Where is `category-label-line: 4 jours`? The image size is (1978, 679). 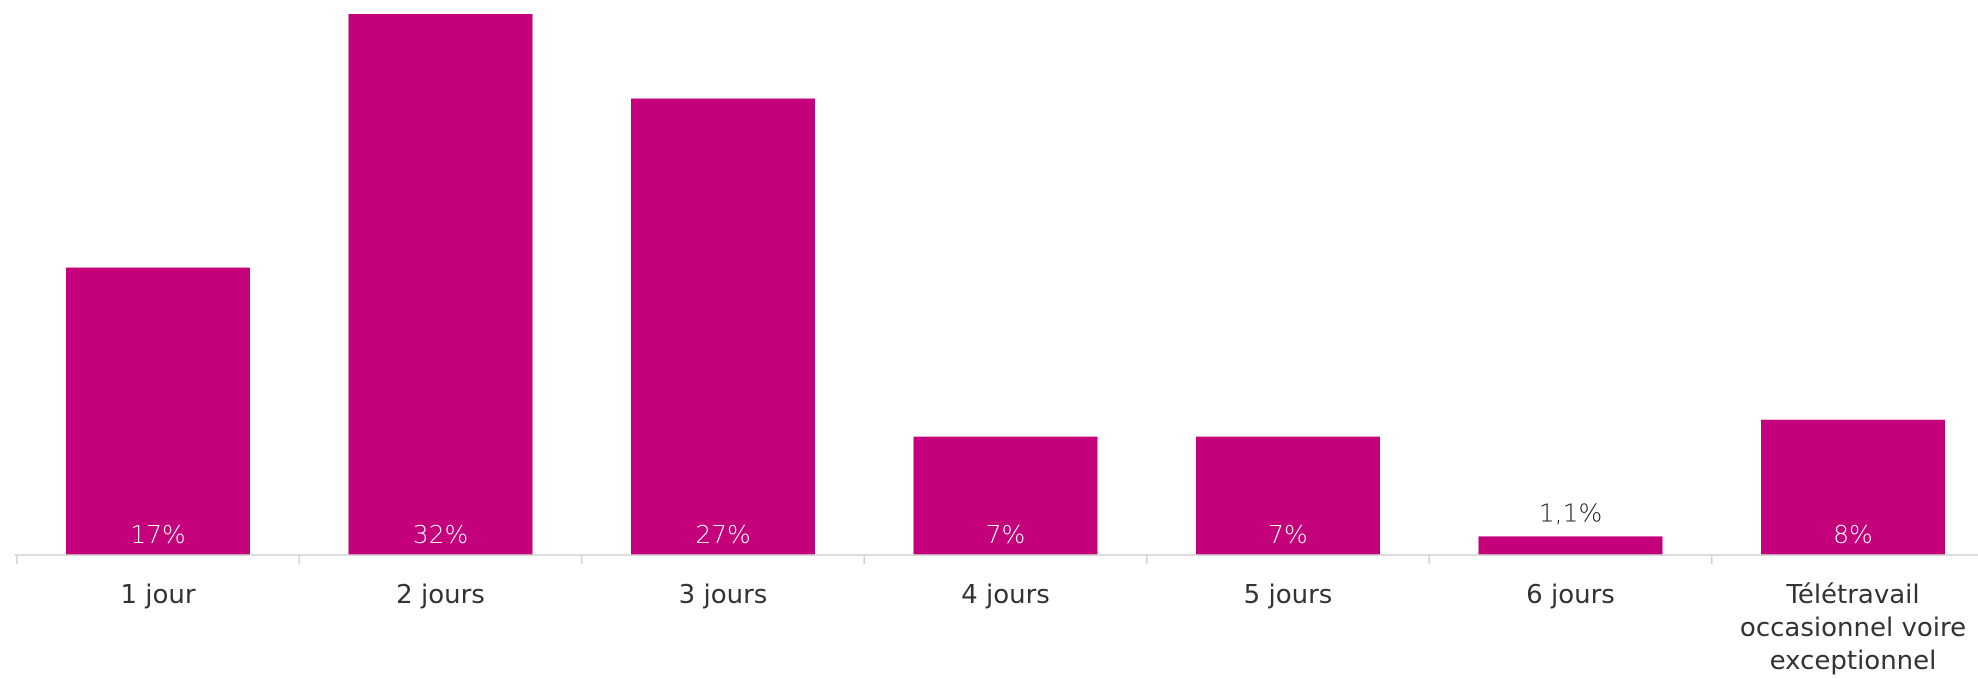 category-label-line: 4 jours is located at coordinates (1005, 595).